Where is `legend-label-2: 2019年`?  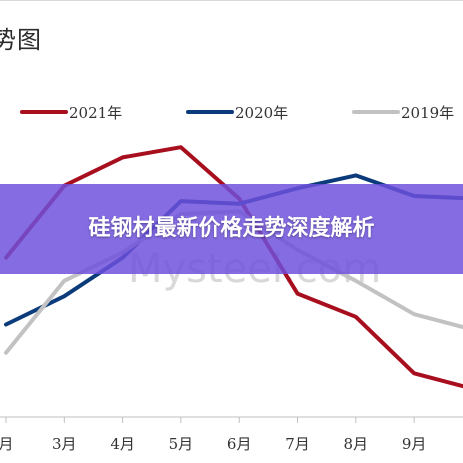
legend-label-2: 2019年 is located at coordinates (427, 113).